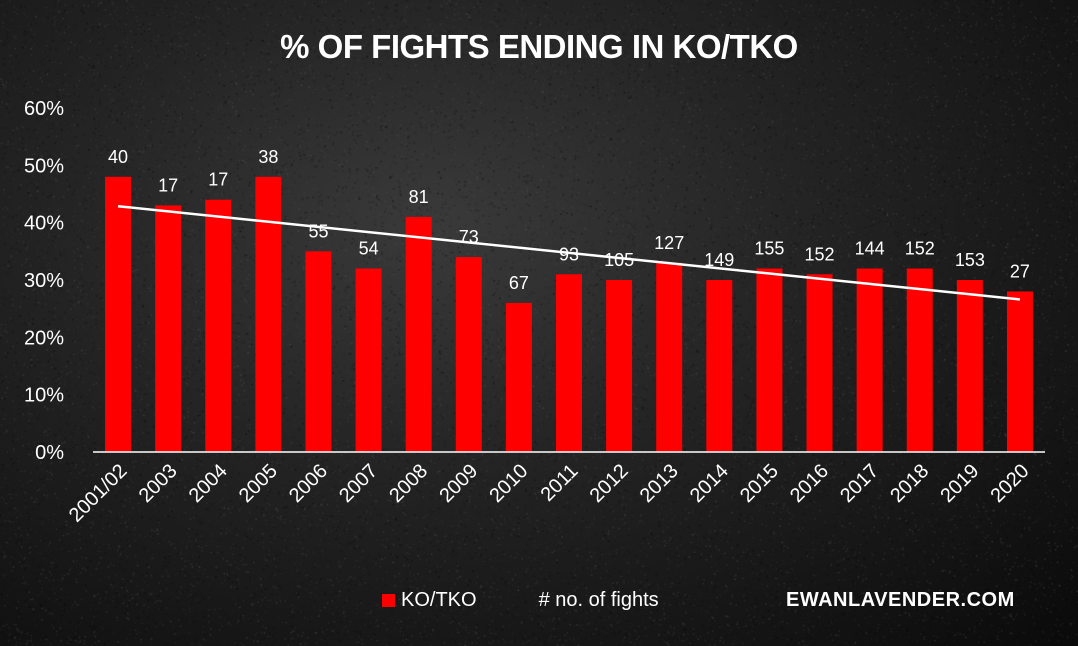  I want to click on y-tick-label: 60%, so click(44, 109).